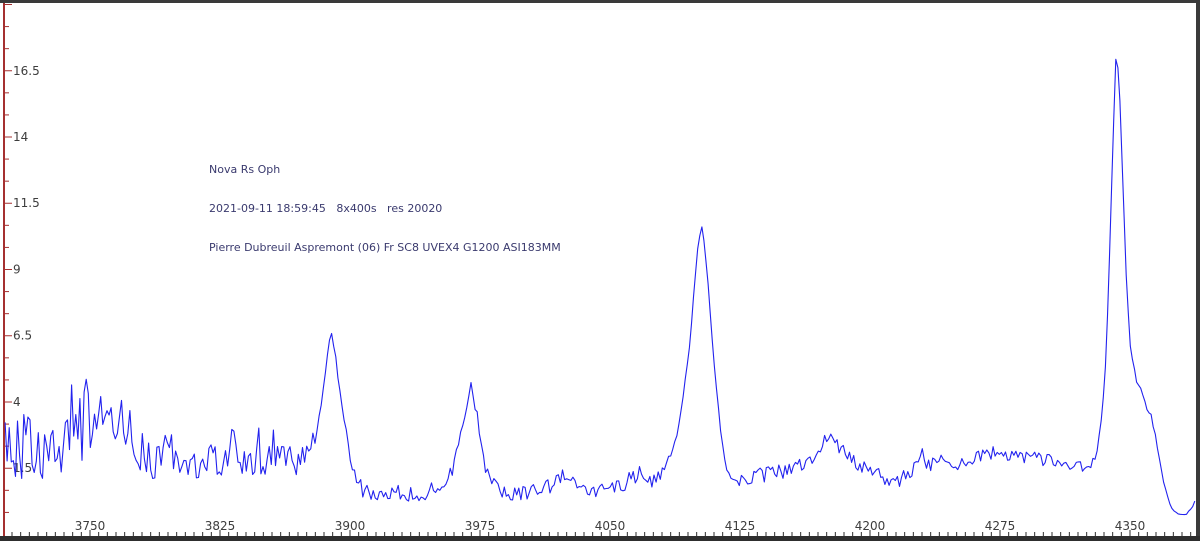 The image size is (1200, 541). I want to click on window-border-right, so click(1198, 270).